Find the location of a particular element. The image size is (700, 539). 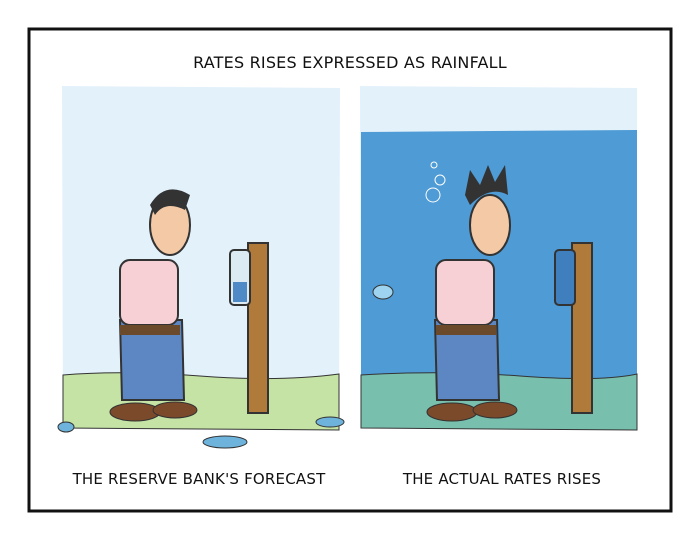

title: RATES RISES EXPRESSED AS RAINFALL is located at coordinates (350, 62).